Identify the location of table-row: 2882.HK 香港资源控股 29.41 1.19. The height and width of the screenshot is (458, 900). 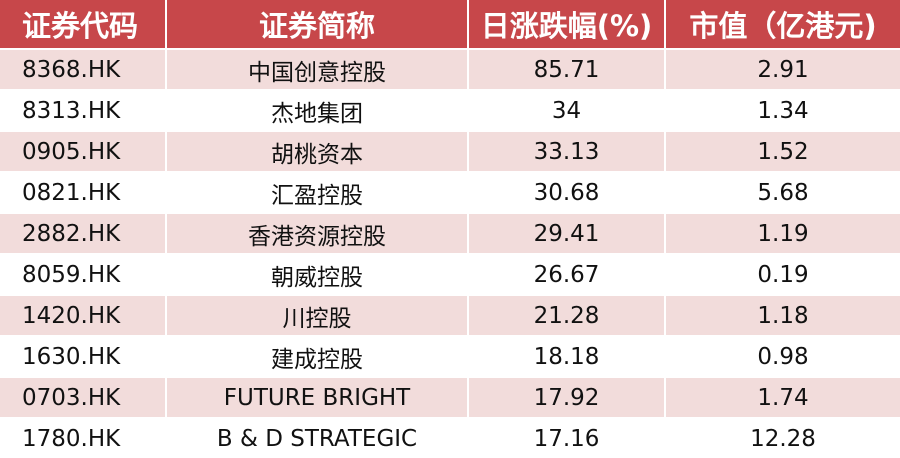
(450, 233).